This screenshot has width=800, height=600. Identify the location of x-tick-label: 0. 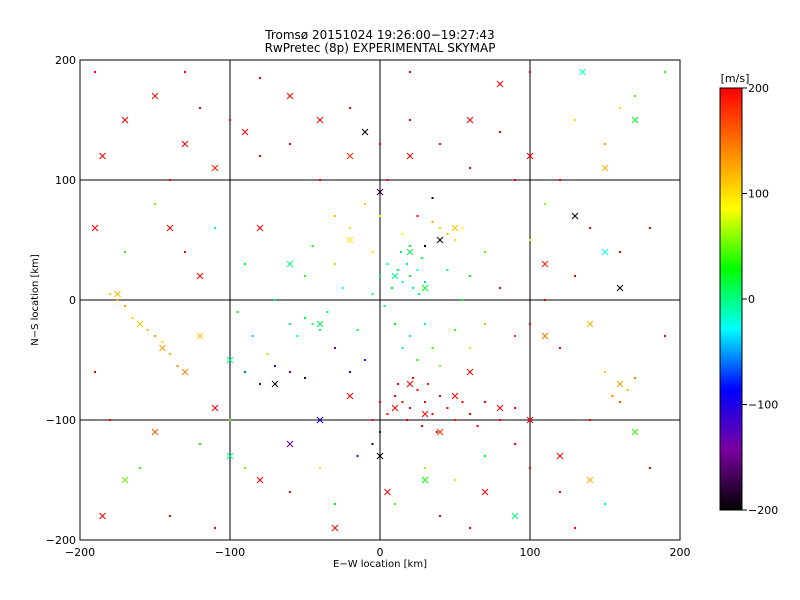
(380, 552).